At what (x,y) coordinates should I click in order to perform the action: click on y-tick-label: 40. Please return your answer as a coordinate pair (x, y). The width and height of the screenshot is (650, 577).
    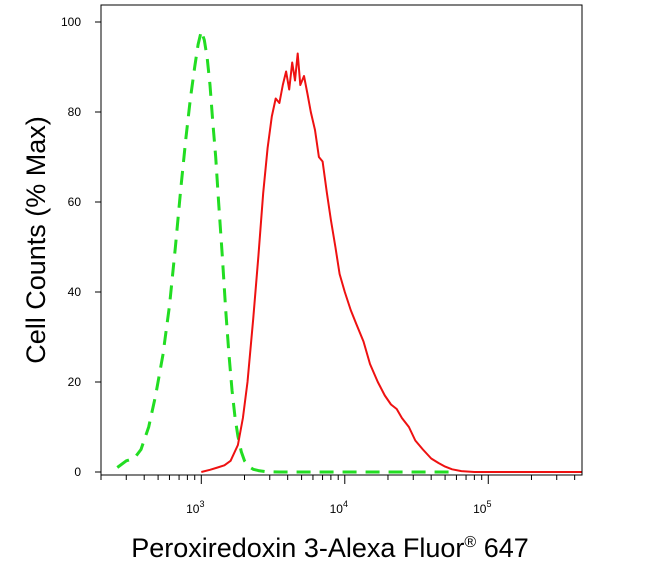
    Looking at the image, I should click on (75, 292).